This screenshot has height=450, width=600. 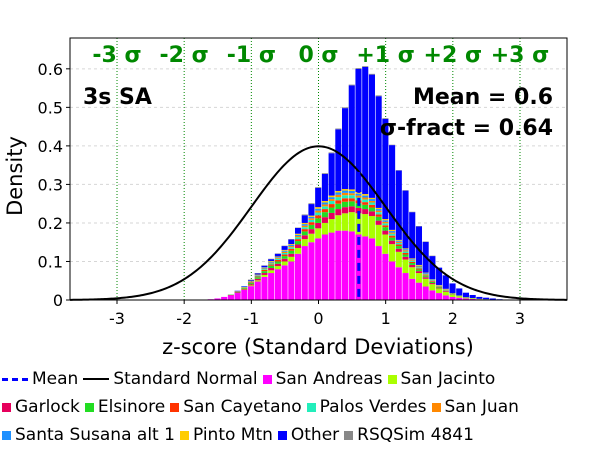 I want to click on y-tick-label: 0.5, so click(x=50, y=107).